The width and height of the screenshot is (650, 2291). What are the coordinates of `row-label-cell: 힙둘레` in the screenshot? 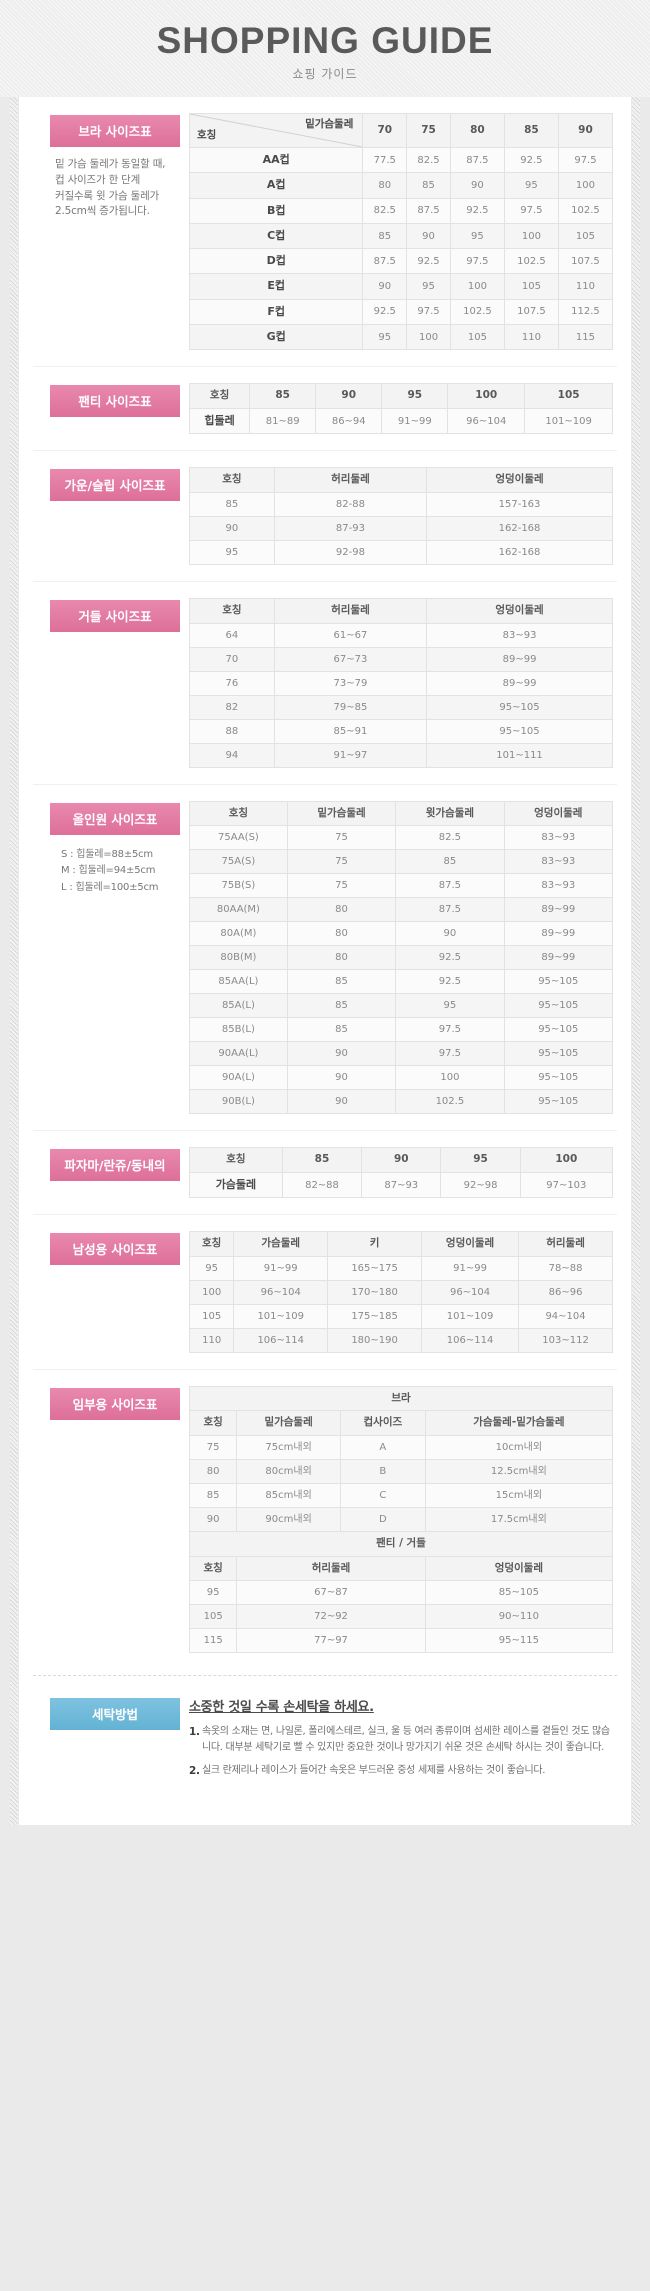 It's located at (219, 421).